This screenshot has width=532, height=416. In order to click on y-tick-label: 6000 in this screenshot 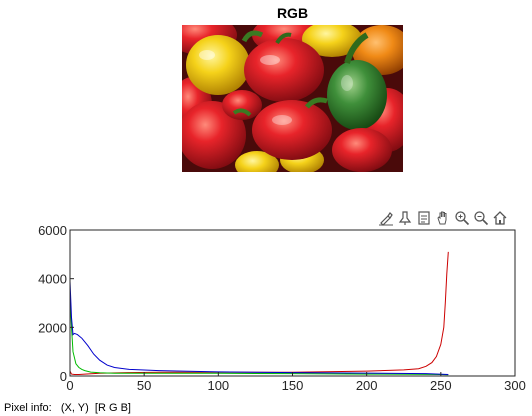, I will do `click(52, 230)`.